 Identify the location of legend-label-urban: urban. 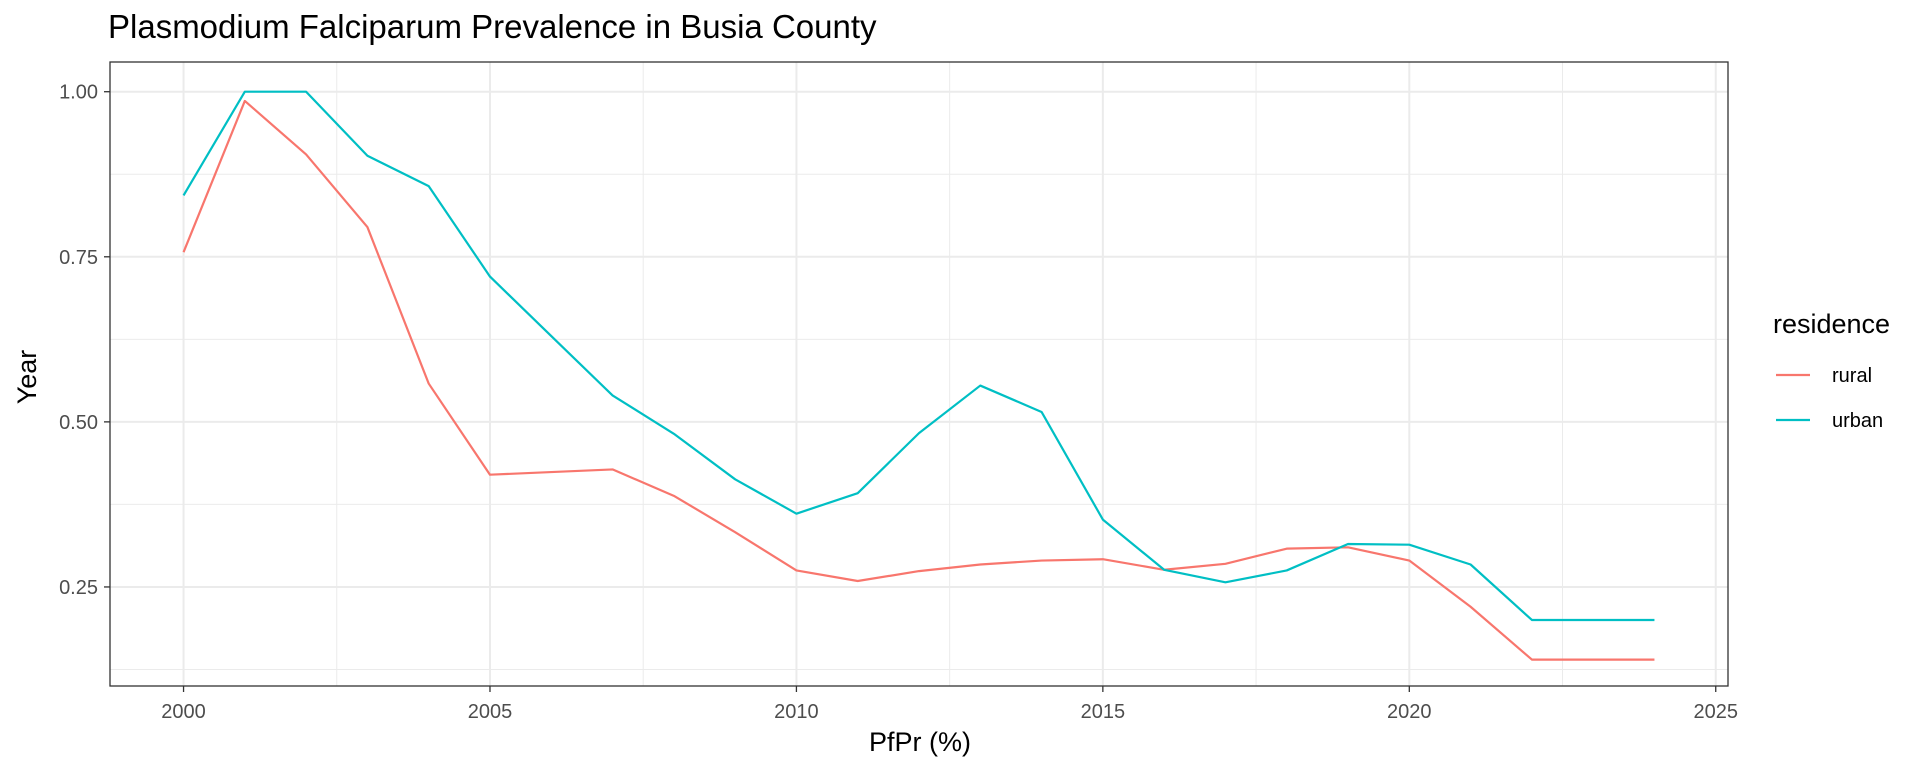
(1857, 421).